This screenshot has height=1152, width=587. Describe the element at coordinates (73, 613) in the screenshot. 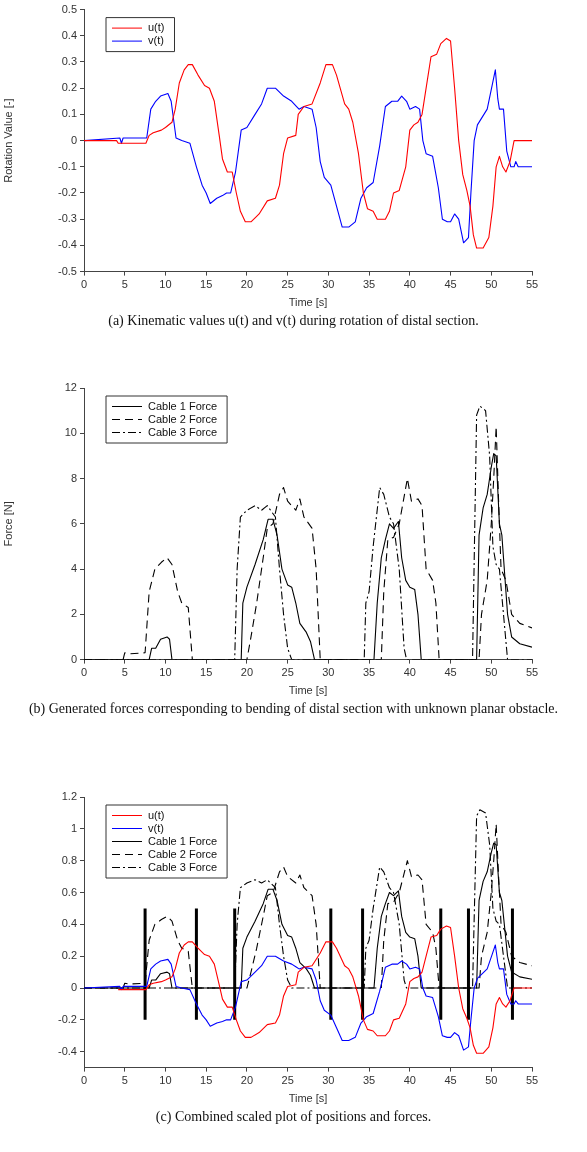

I see `y-tick-label: 2` at that location.